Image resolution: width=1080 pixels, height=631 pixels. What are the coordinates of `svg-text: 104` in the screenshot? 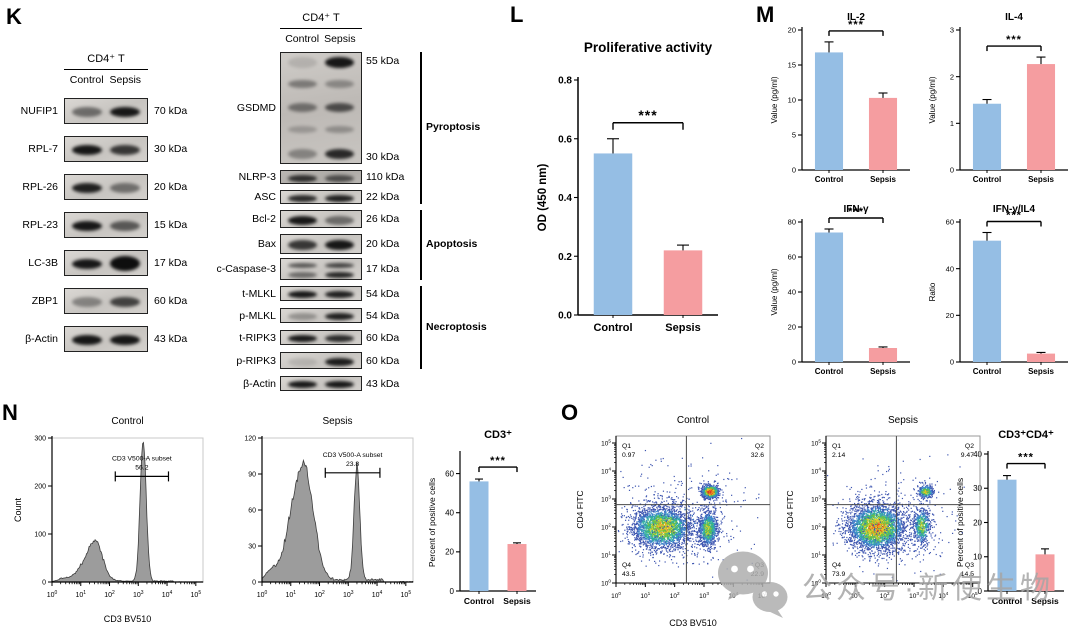 It's located at (167, 594).